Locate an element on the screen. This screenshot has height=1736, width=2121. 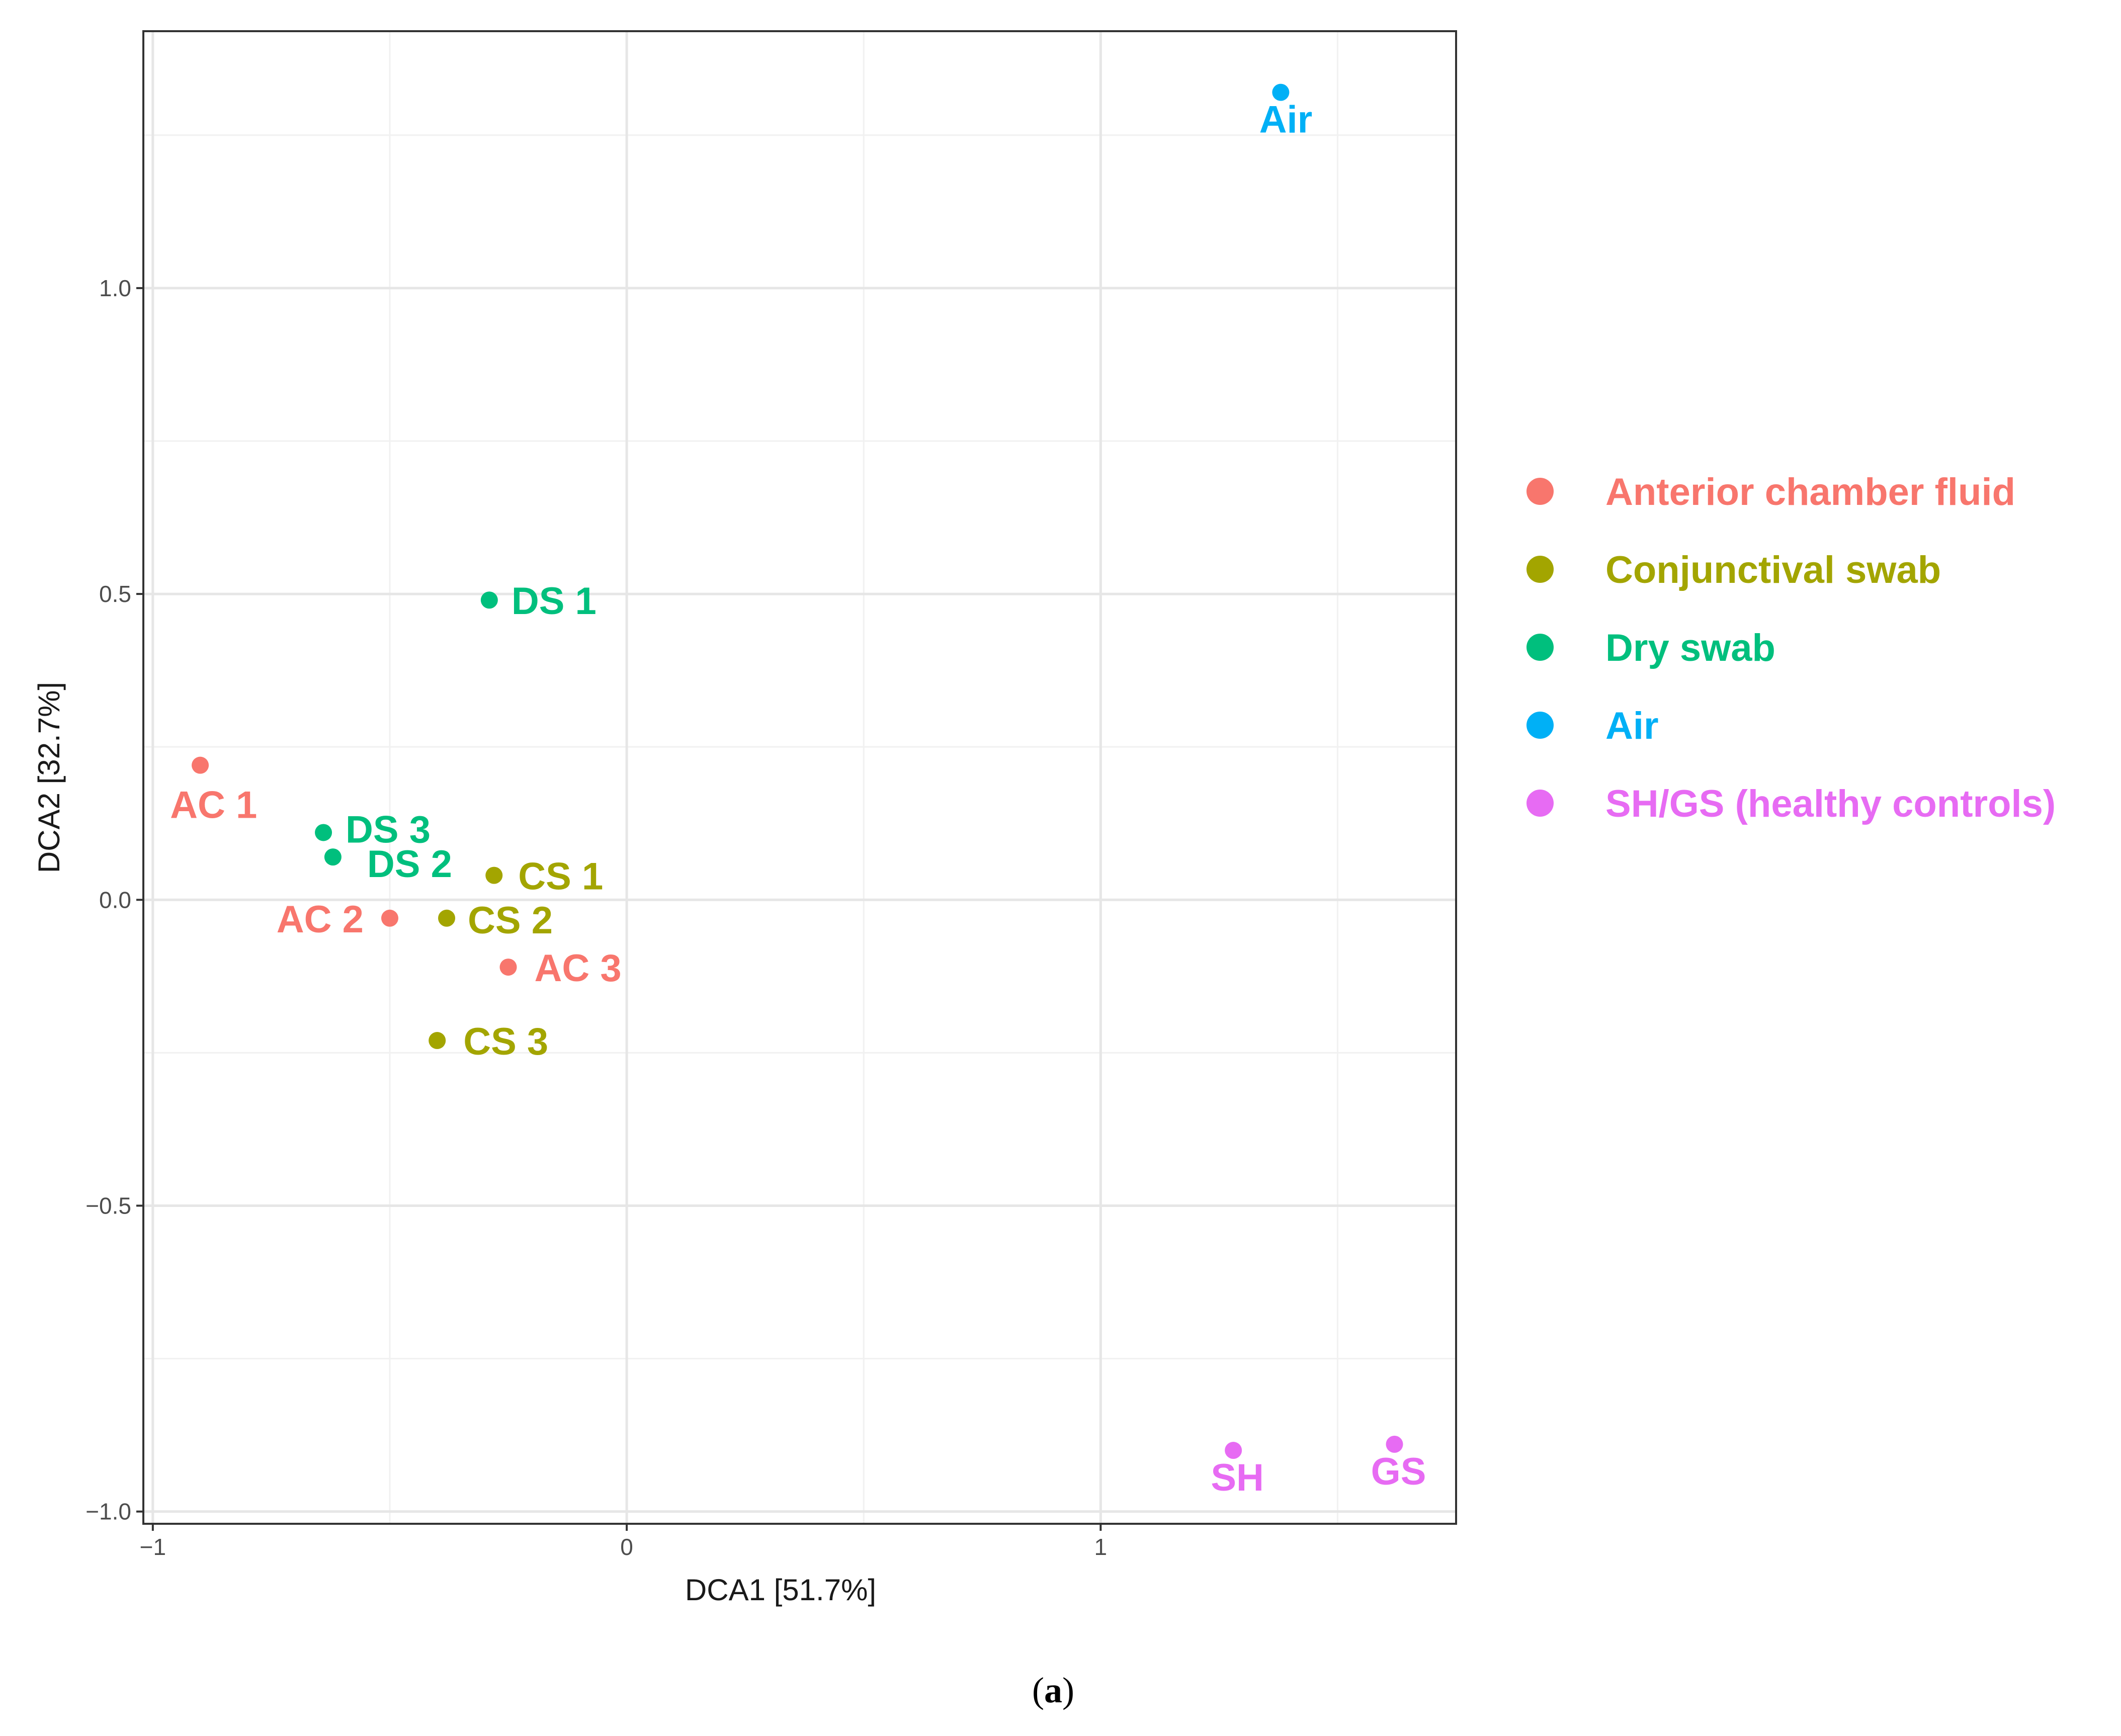
legend-label: Anterior chamber fluid is located at coordinates (1810, 492).